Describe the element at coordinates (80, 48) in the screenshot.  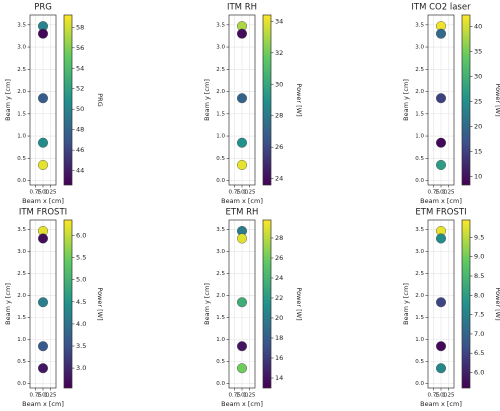
I see `colorbar-tick-label: 56` at that location.